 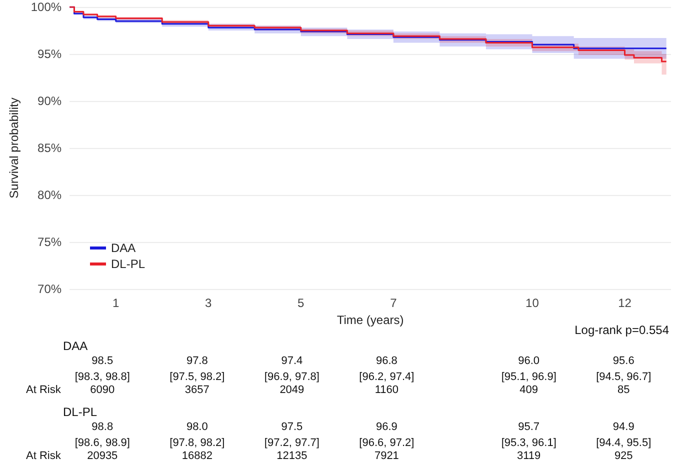 What do you see at coordinates (386, 443) in the screenshot?
I see `text: [96.6, 97.2]` at bounding box center [386, 443].